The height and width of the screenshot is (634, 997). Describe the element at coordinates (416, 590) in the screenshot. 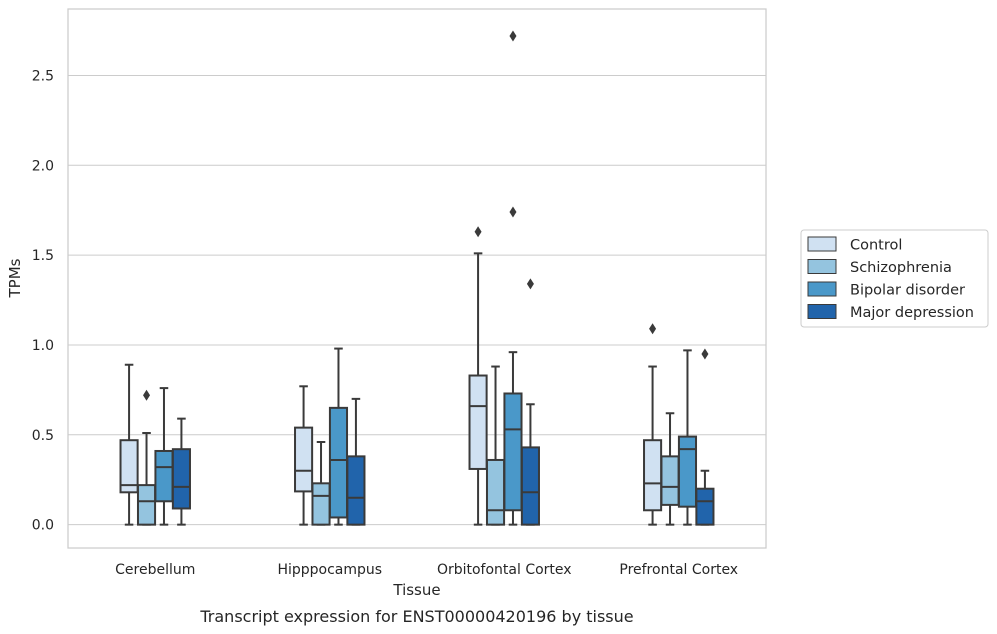

I see `x-axis-label: Tissue` at that location.